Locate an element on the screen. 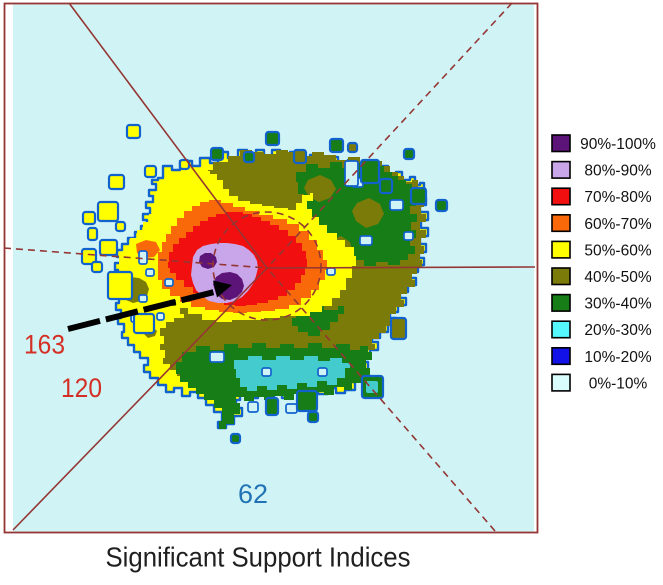 This screenshot has width=663, height=585. svg-text: 50%-60% is located at coordinates (617, 250).